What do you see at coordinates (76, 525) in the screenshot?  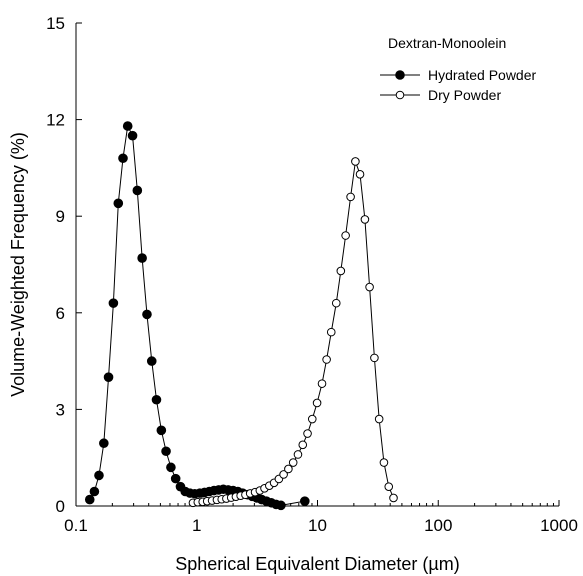 I see `x-tick-label: 0.1` at bounding box center [76, 525].